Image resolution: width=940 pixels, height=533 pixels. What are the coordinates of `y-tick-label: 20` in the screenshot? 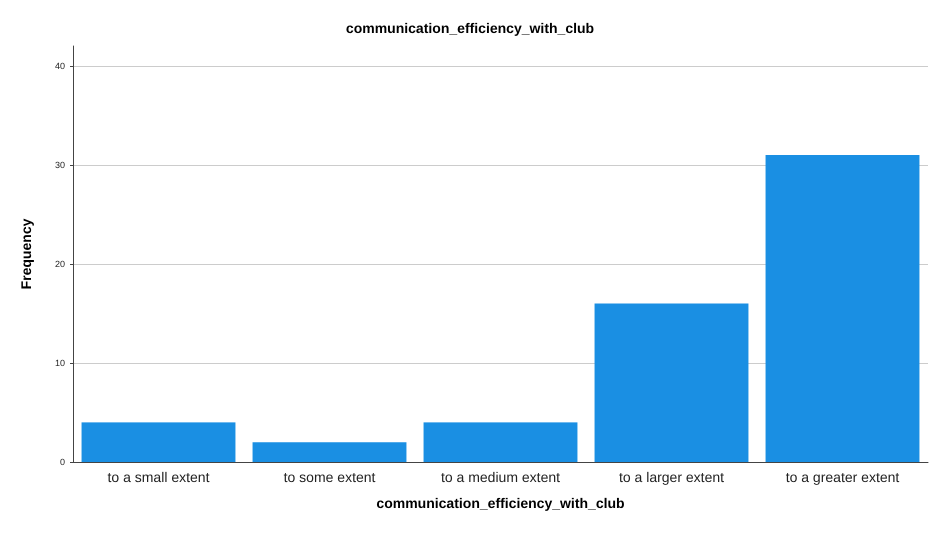 It's located at (59, 263).